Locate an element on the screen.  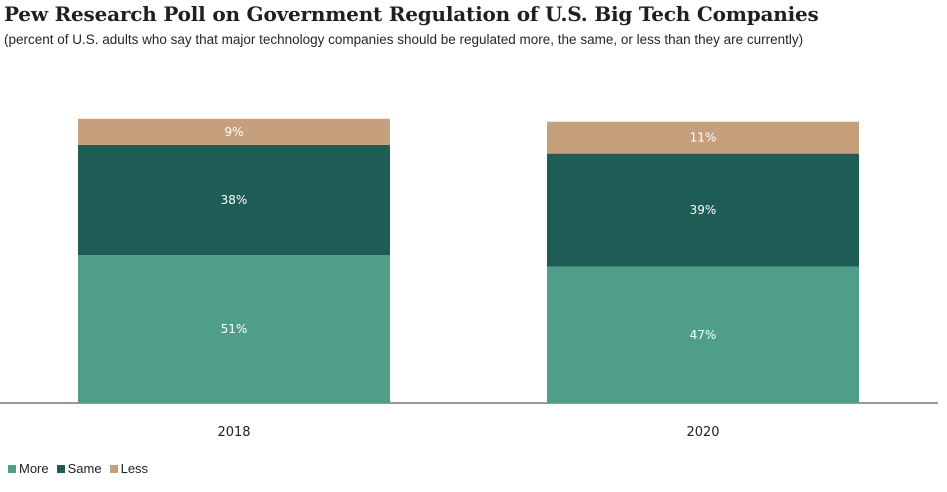
data-label-same-2020: 39% is located at coordinates (703, 210).